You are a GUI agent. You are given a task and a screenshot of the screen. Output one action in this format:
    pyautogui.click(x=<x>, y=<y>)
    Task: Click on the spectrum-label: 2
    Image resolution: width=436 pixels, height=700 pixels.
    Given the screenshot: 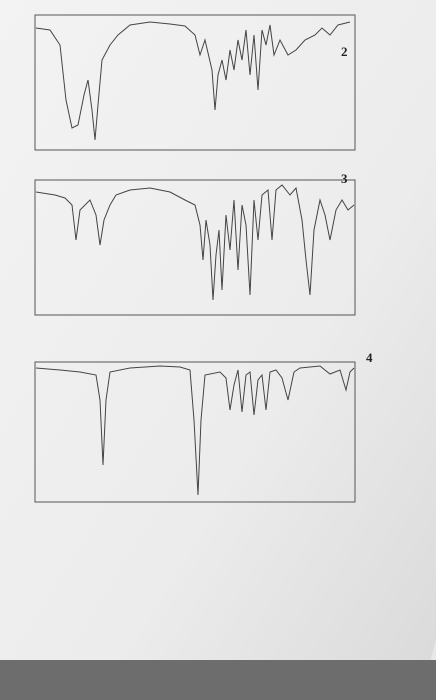 What is the action you would take?
    pyautogui.click(x=344, y=51)
    